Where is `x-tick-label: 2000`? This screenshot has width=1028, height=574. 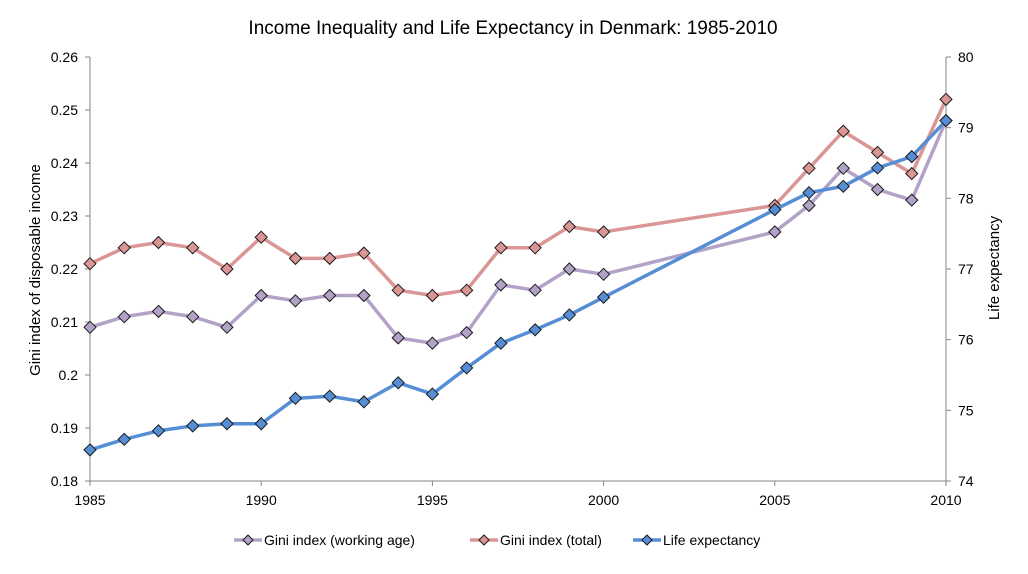
x-tick-label: 2000 is located at coordinates (603, 500).